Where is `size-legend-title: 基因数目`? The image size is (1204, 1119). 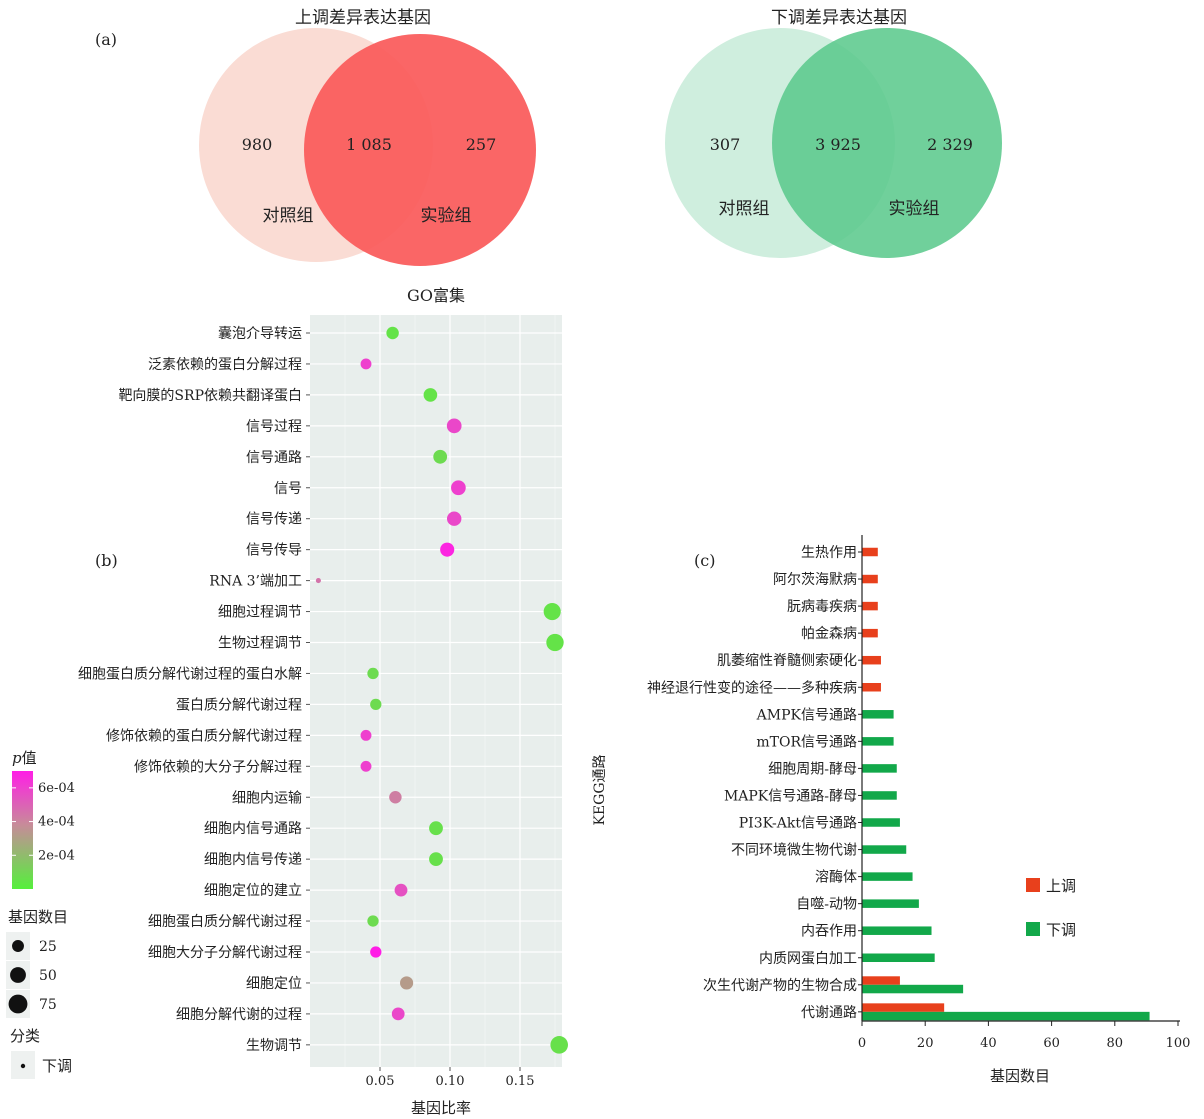
size-legend-title: 基因数目 is located at coordinates (38, 917).